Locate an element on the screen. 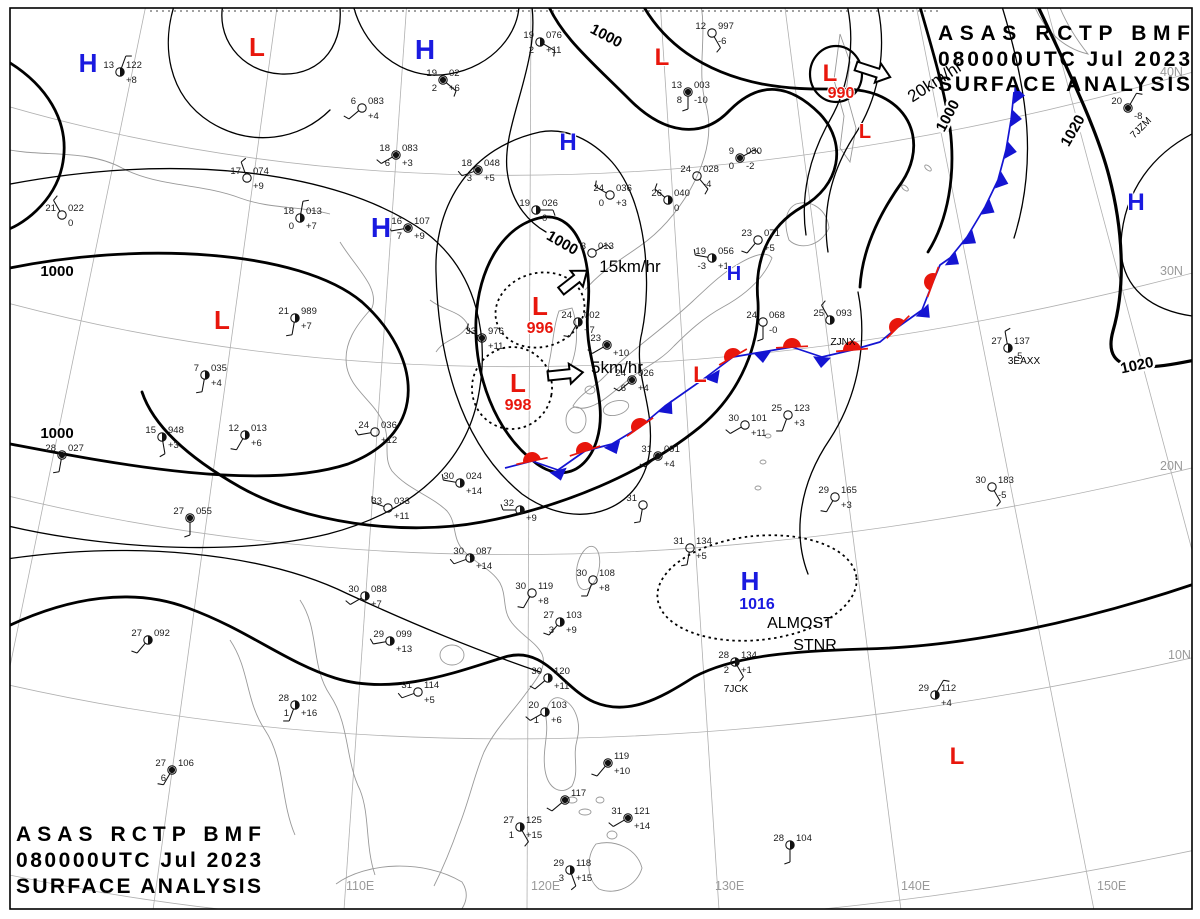  station-tendency: +8 is located at coordinates (604, 588).